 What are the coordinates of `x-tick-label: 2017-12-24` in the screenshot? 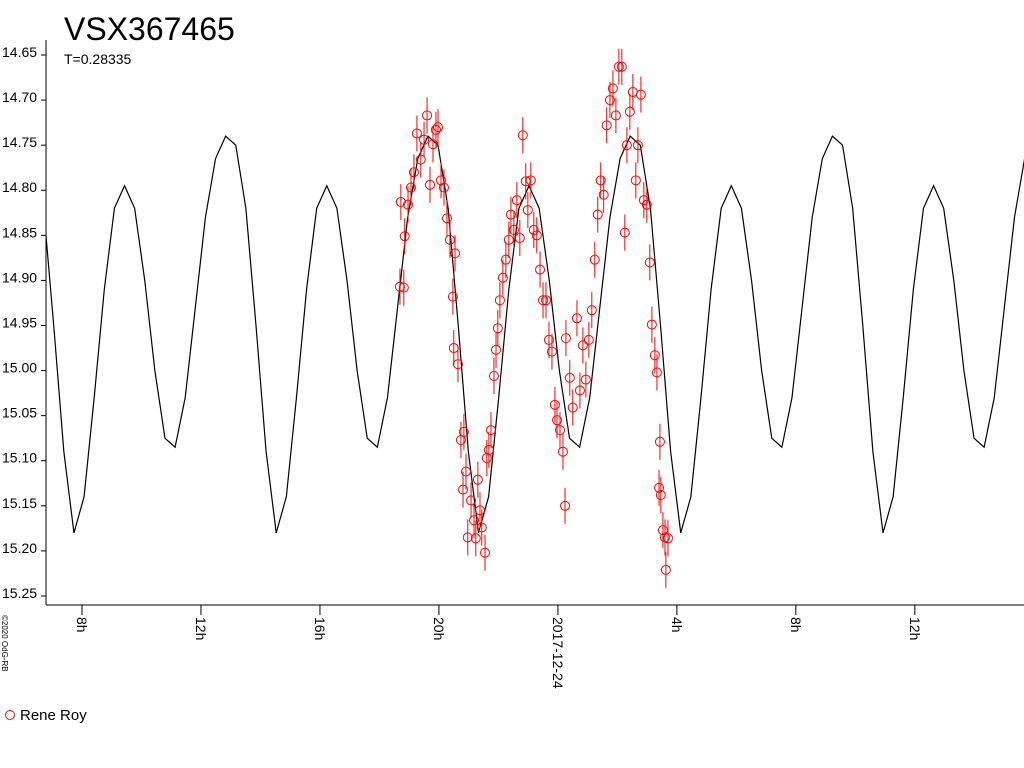 It's located at (558, 653).